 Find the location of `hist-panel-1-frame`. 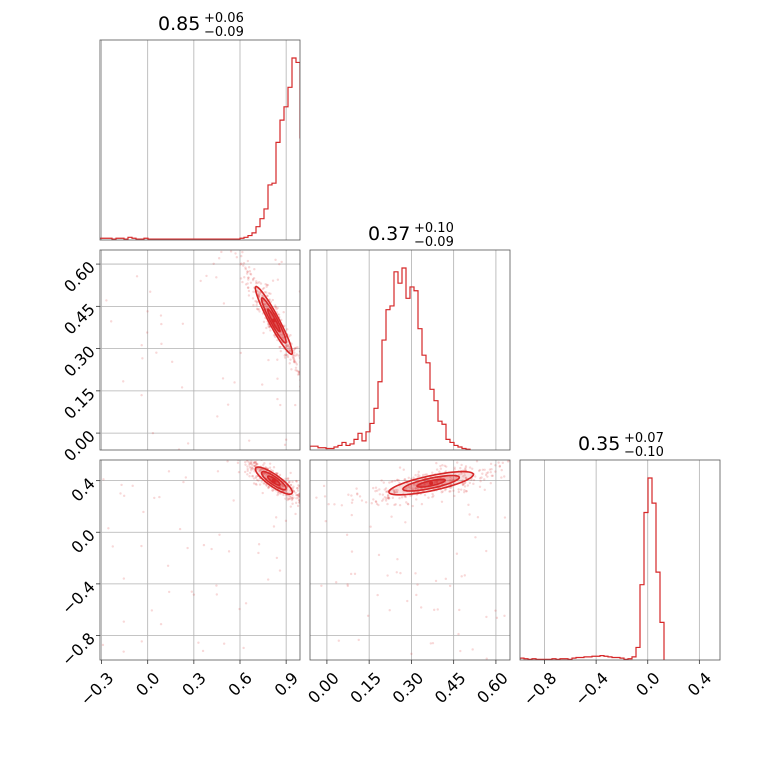

hist-panel-1-frame is located at coordinates (200, 140).